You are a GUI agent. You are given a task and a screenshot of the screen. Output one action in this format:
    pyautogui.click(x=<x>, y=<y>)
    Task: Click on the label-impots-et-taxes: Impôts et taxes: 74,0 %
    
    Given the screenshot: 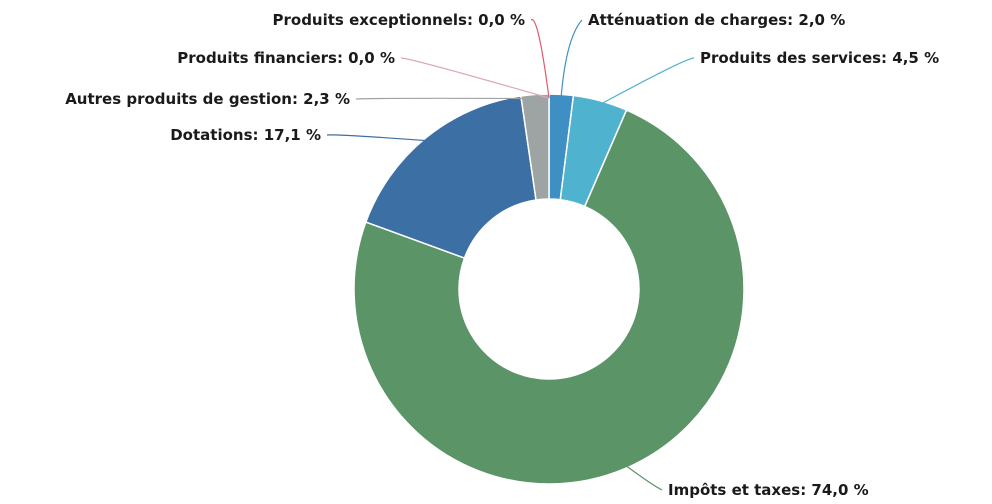 What is the action you would take?
    pyautogui.click(x=768, y=490)
    